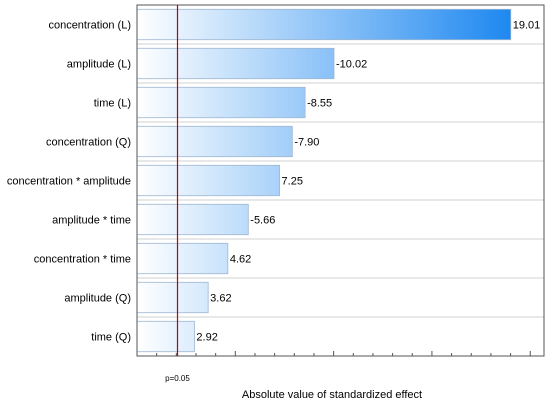 The height and width of the screenshot is (405, 550). I want to click on significance-label: p=0.05, so click(177, 378).